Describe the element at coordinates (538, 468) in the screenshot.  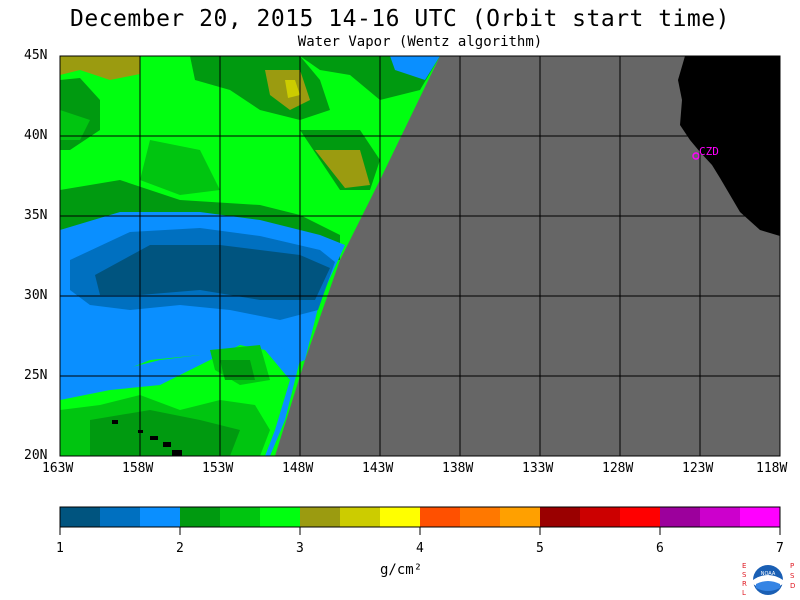
I see `longitude-label: 133W` at that location.